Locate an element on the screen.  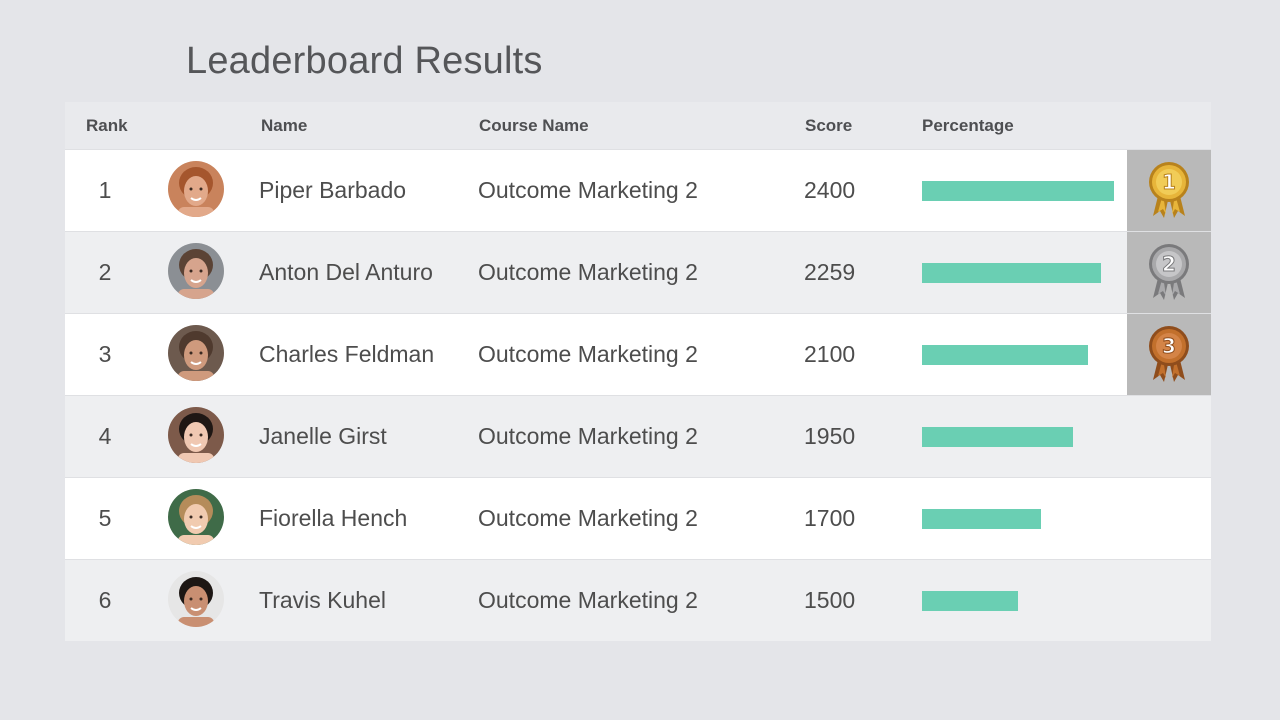
player-name: Anton Del Anturo is located at coordinates (346, 272).